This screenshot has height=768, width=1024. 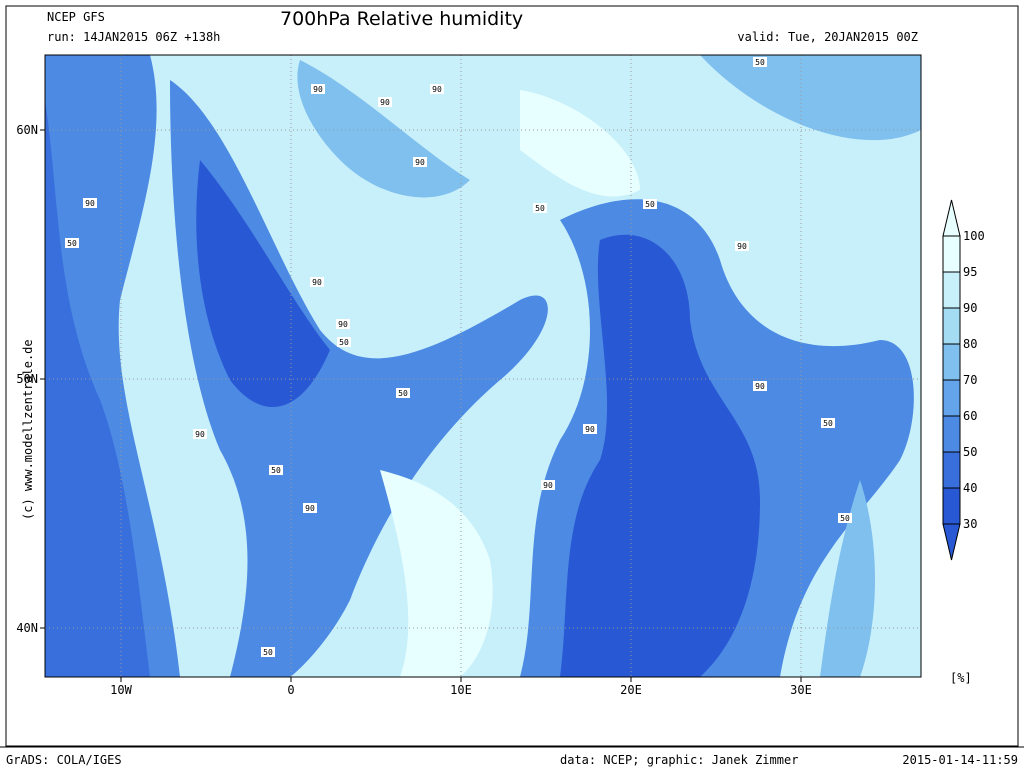 What do you see at coordinates (970, 308) in the screenshot?
I see `colorbar-label: 90` at bounding box center [970, 308].